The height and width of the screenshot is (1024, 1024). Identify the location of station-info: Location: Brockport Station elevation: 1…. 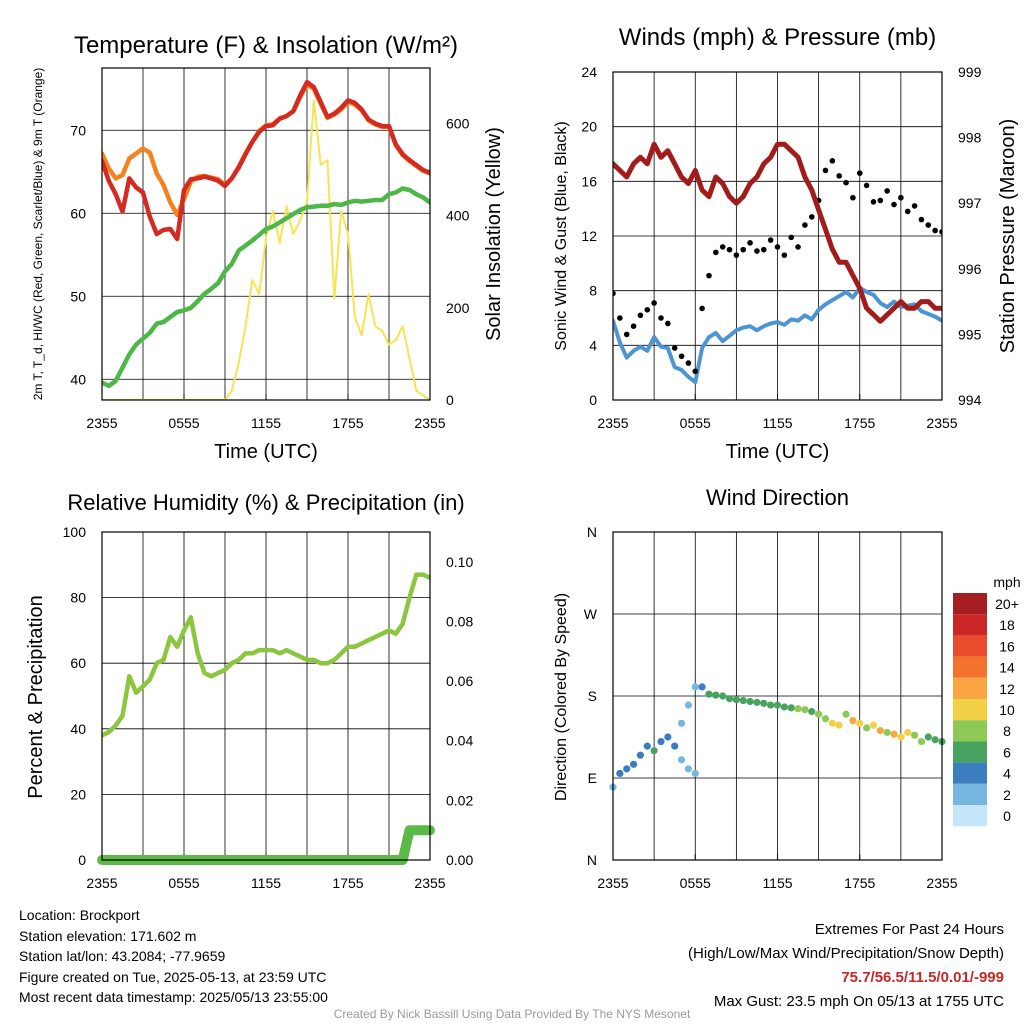
(173, 956).